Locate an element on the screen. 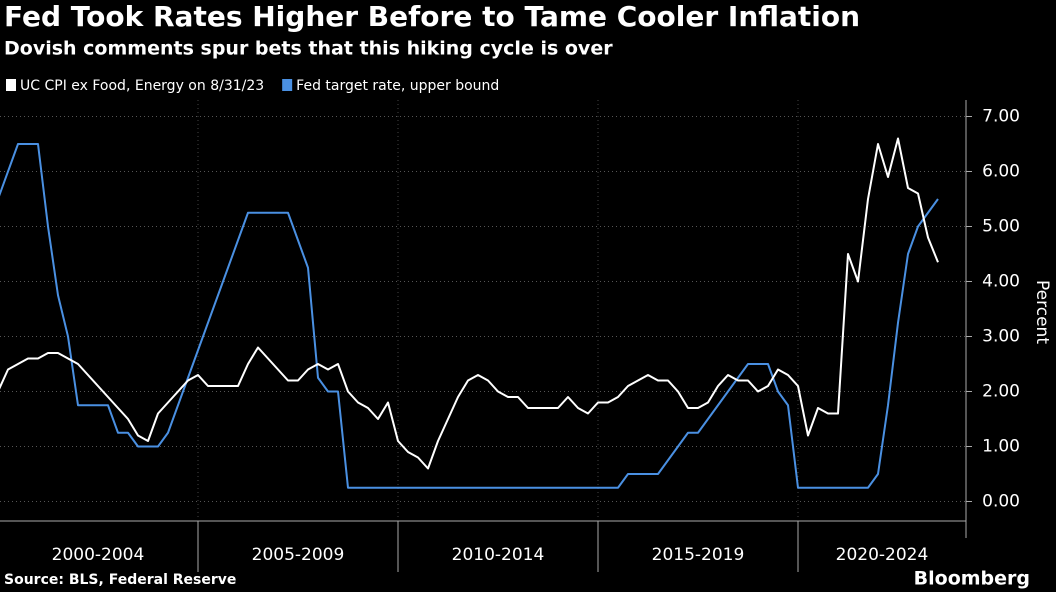  y-tick-label: 1.00 is located at coordinates (1001, 447).